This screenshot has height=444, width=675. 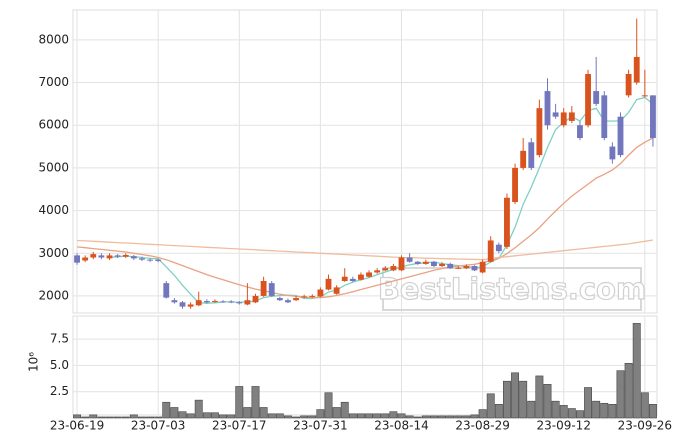 I want to click on y-tick-label: 8000, so click(x=53, y=39).